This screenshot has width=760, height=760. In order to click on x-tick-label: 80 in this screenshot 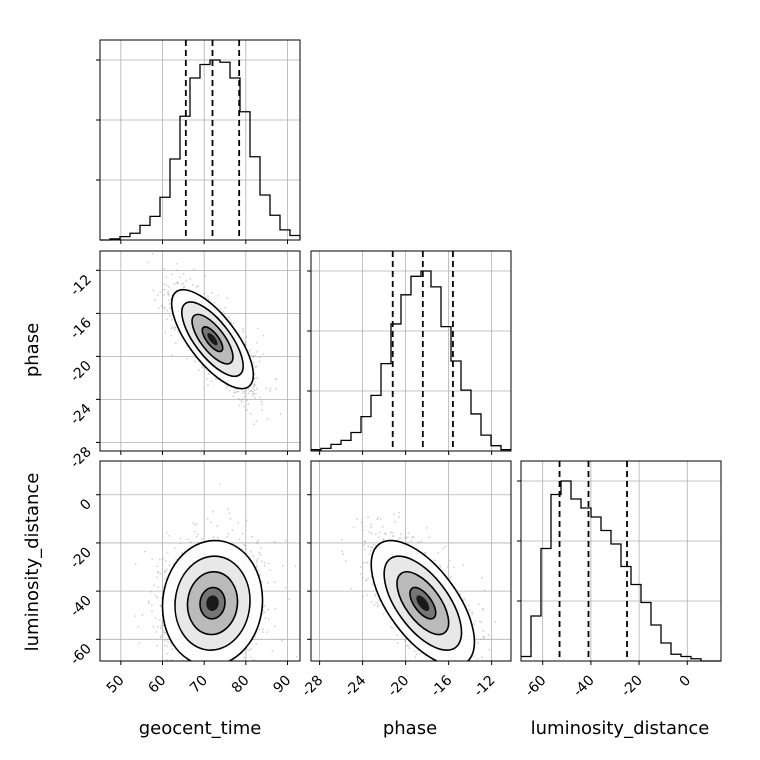, I will do `click(241, 685)`.